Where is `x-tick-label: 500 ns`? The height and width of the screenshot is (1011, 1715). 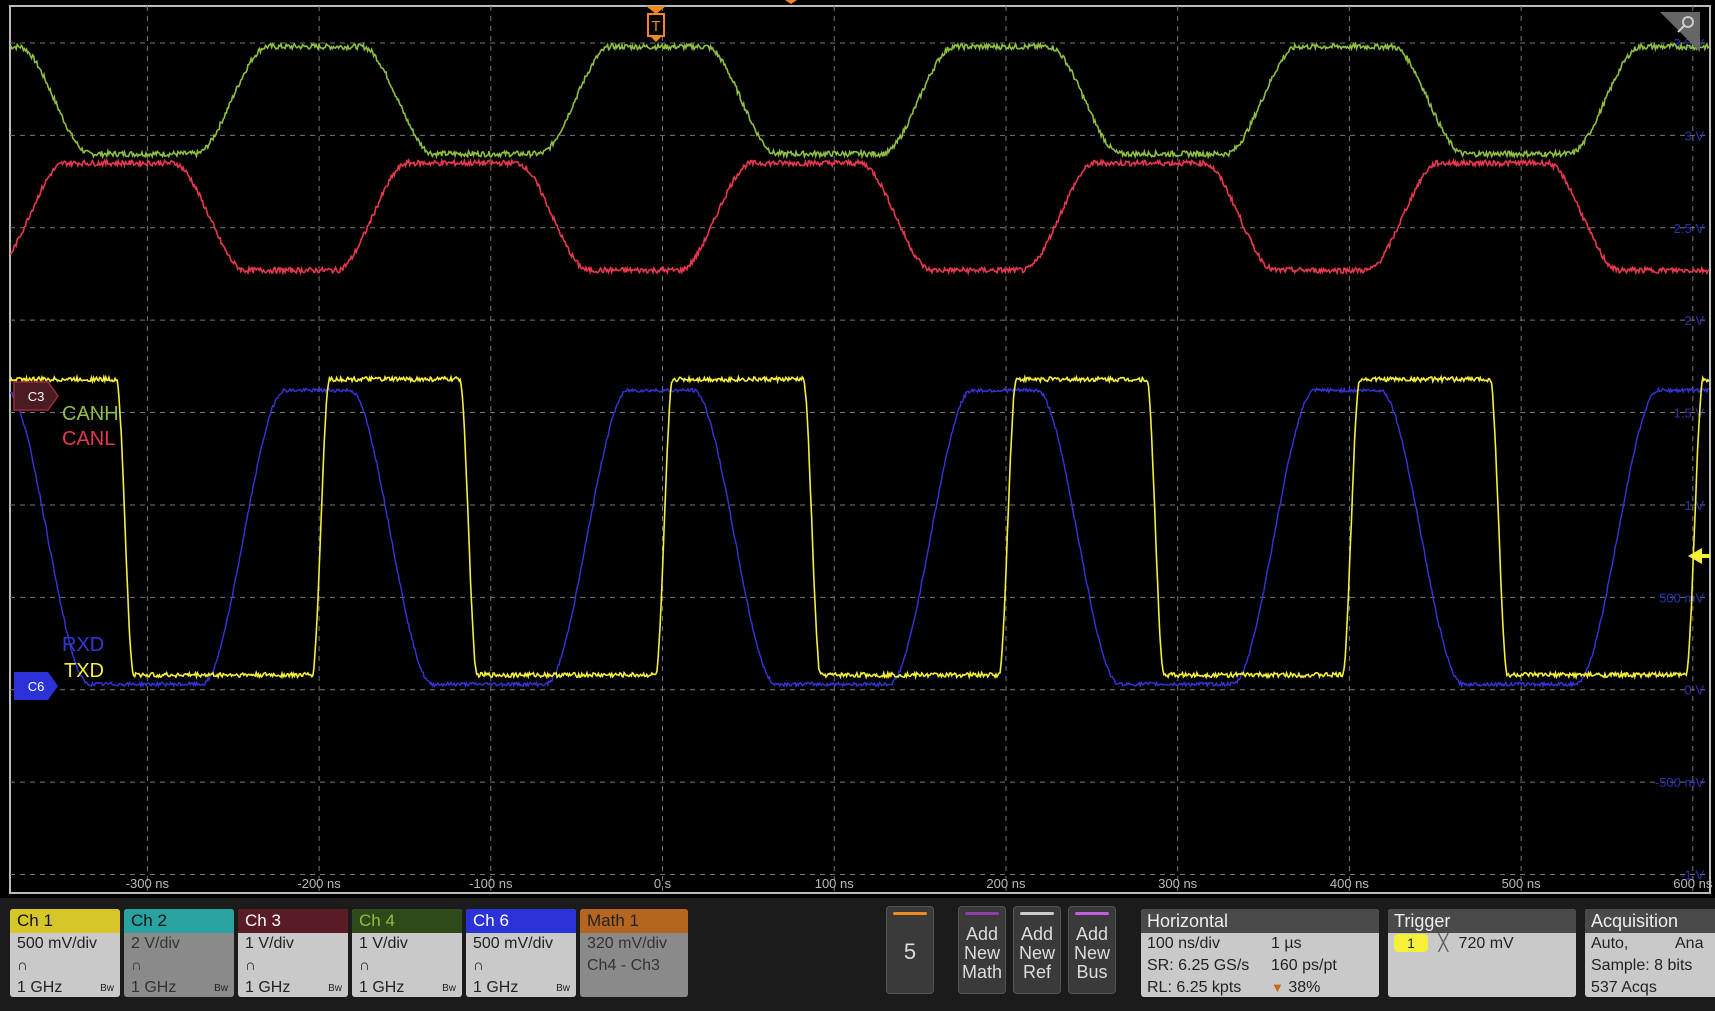 x-tick-label: 500 ns is located at coordinates (1522, 883).